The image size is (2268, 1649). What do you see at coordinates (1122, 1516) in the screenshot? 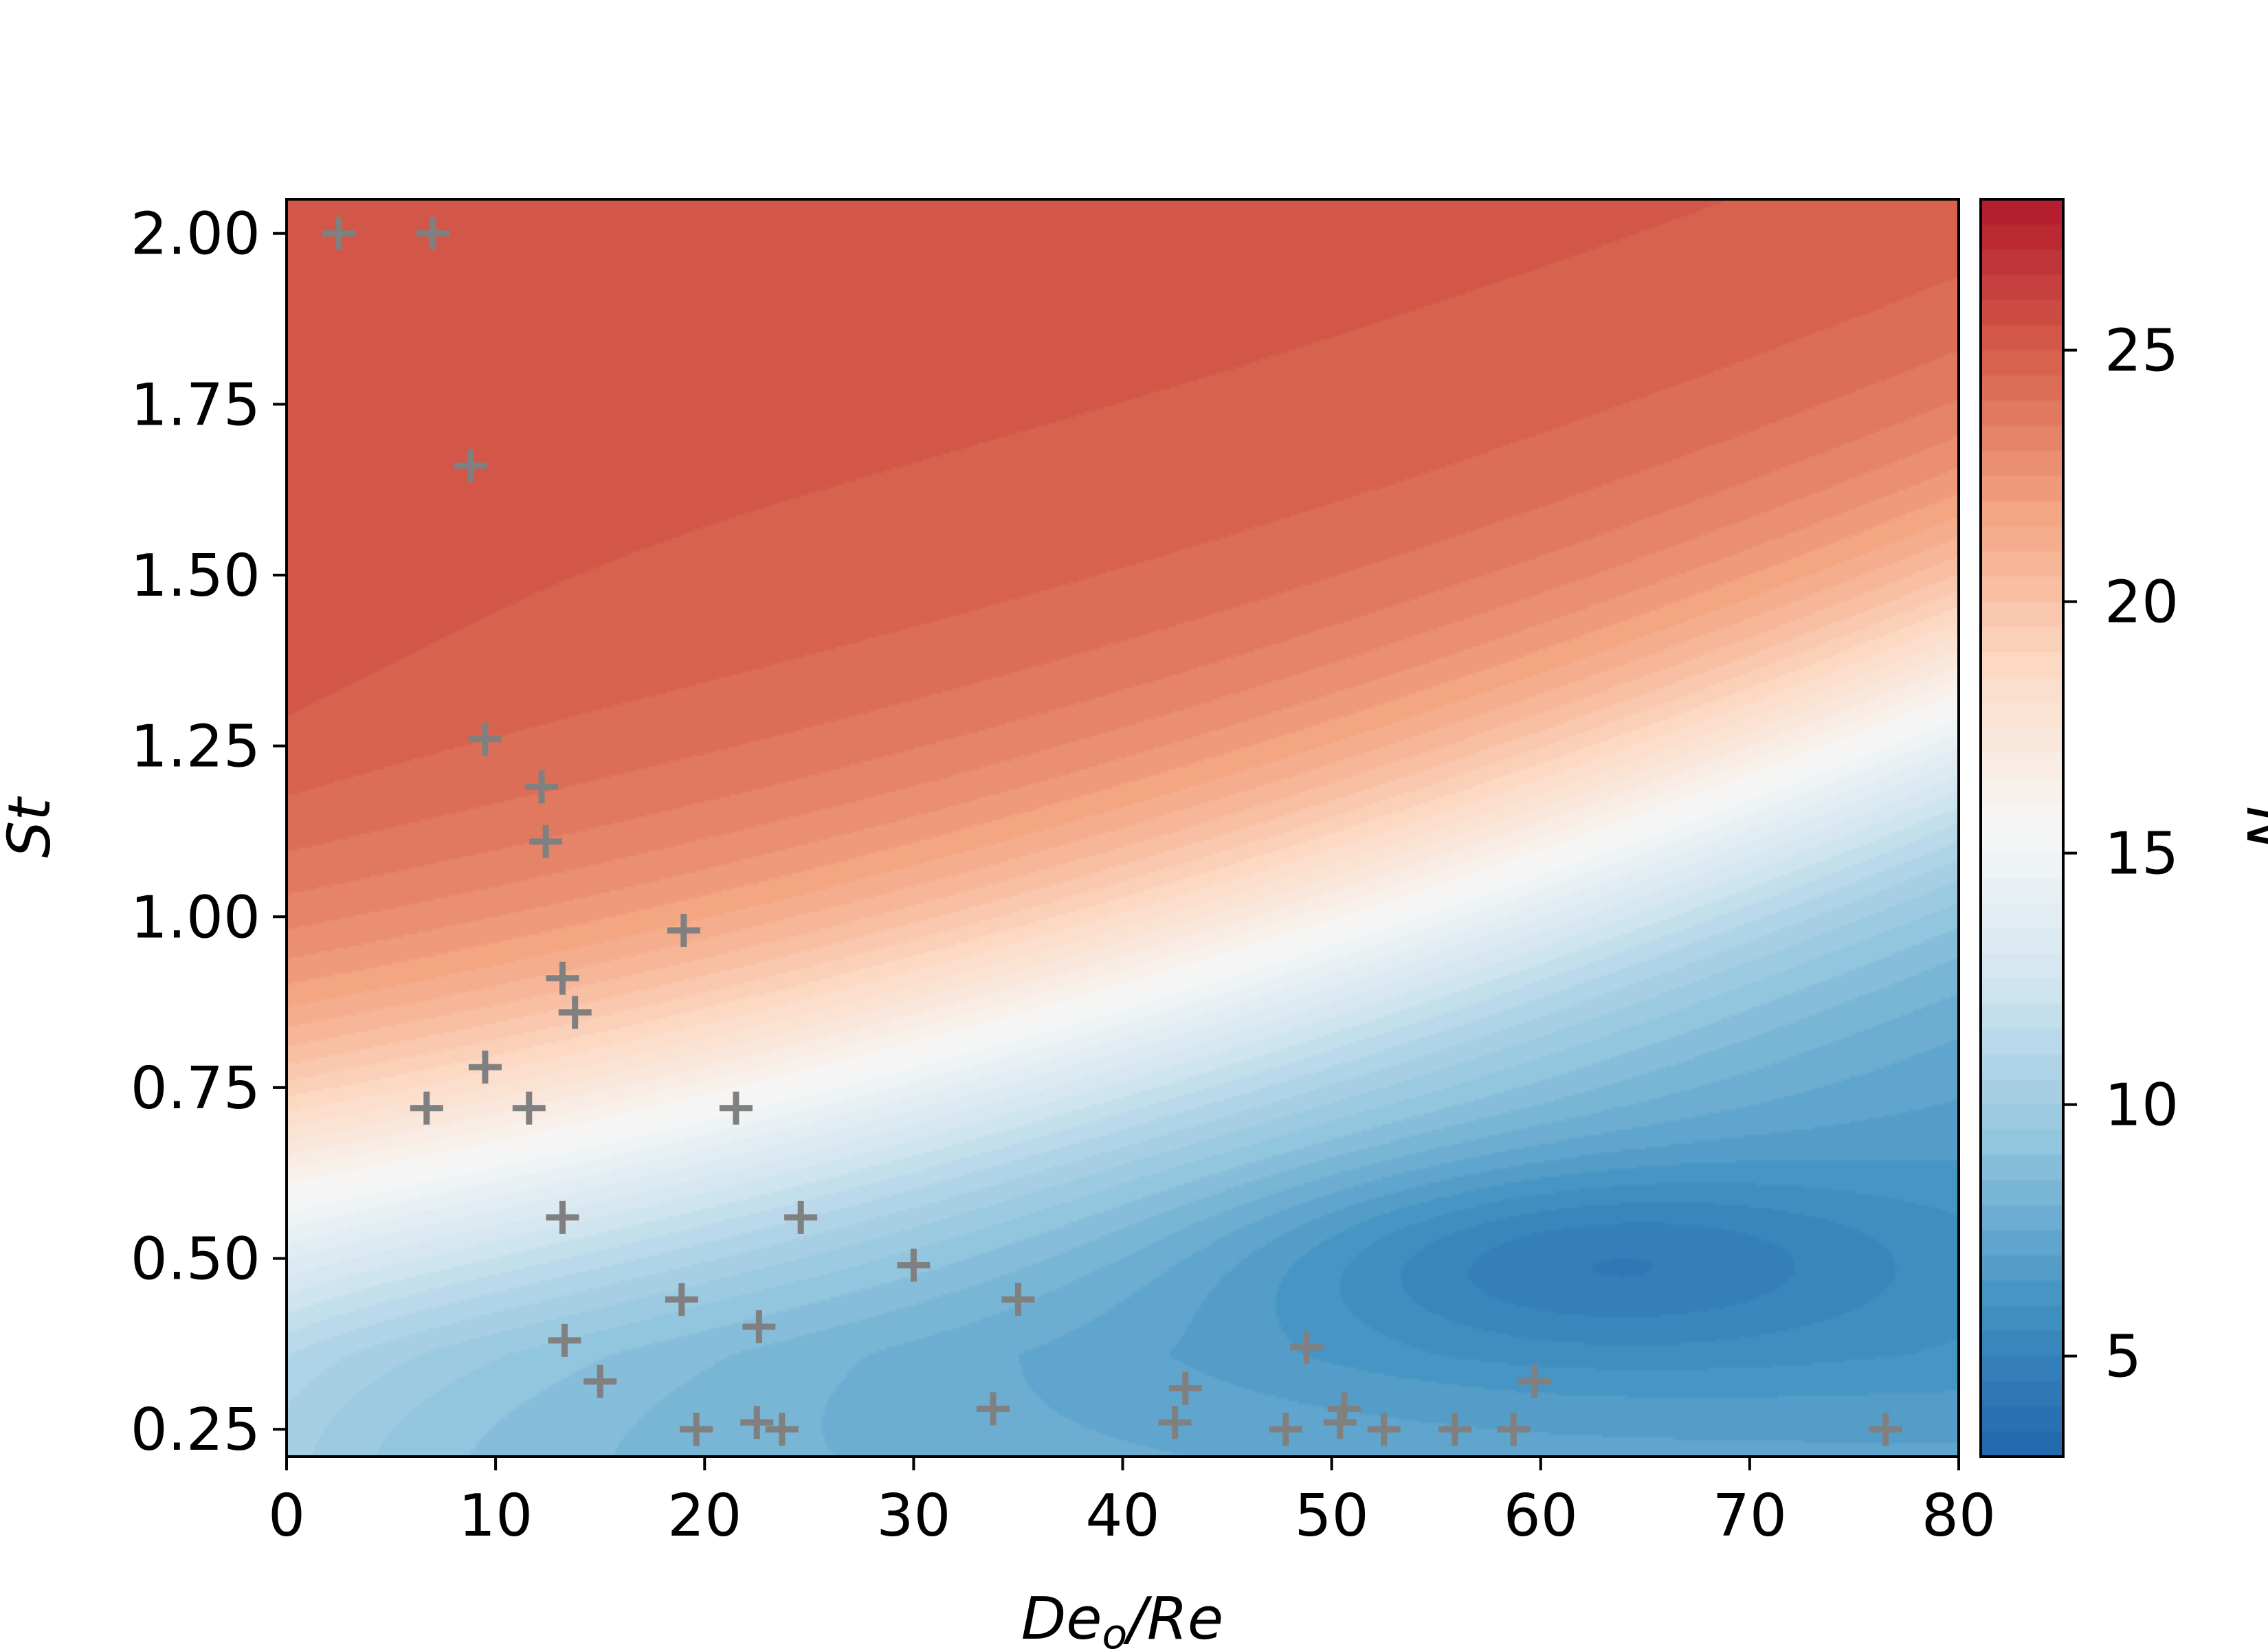
I see `x-tick-label: 40` at bounding box center [1122, 1516].